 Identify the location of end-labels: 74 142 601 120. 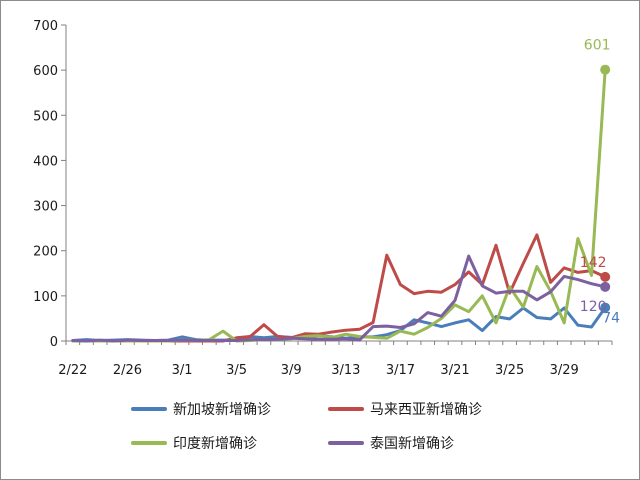
(600, 182).